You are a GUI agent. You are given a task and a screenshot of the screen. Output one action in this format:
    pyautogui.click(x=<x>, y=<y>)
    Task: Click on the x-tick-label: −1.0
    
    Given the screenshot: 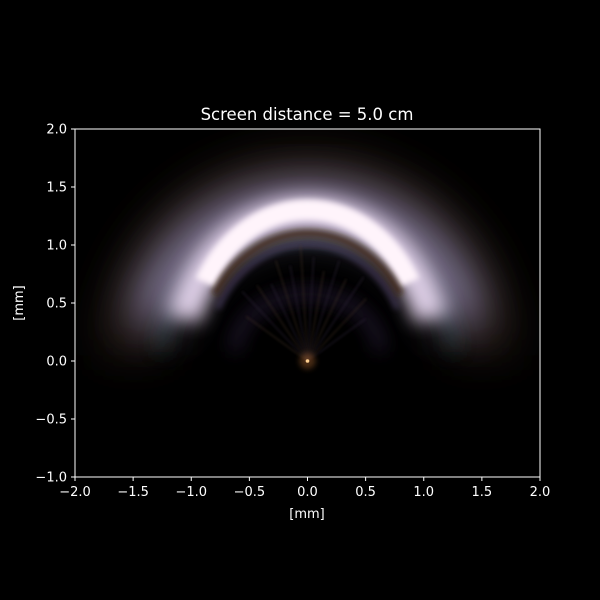 What is the action you would take?
    pyautogui.click(x=191, y=492)
    